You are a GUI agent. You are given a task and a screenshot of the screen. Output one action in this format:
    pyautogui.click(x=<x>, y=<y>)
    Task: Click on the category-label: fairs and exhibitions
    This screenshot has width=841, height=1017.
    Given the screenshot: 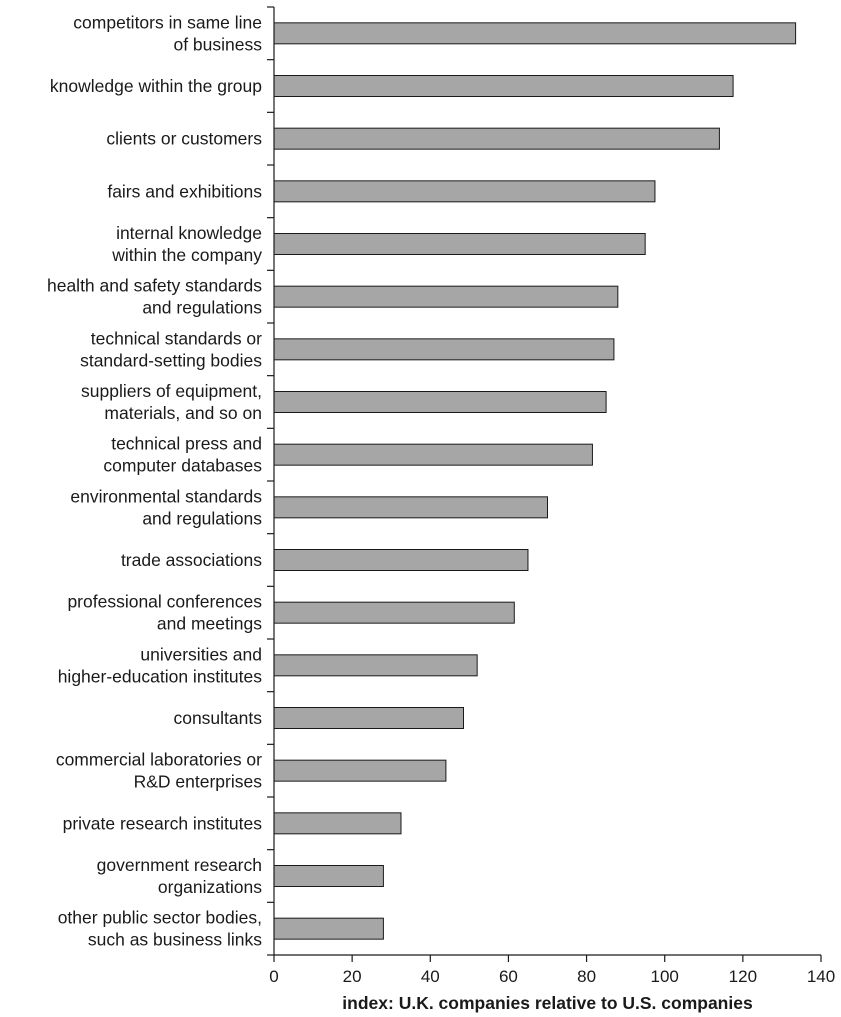 What is the action you would take?
    pyautogui.click(x=184, y=191)
    